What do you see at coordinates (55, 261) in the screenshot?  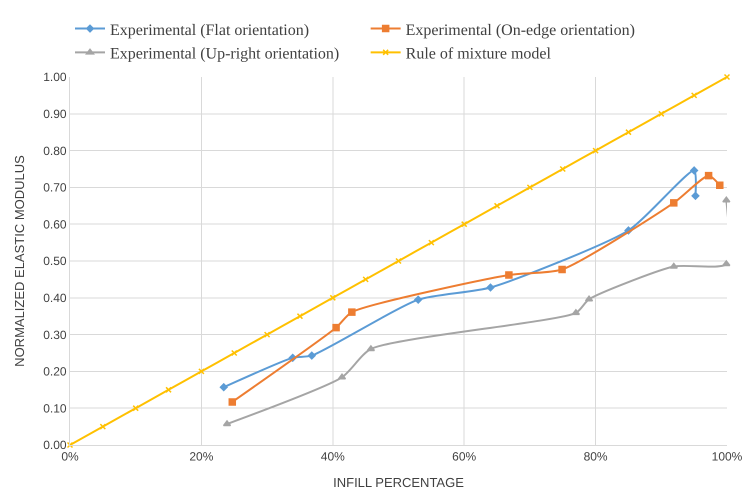 I see `y-tick-label: 0.50` at bounding box center [55, 261].